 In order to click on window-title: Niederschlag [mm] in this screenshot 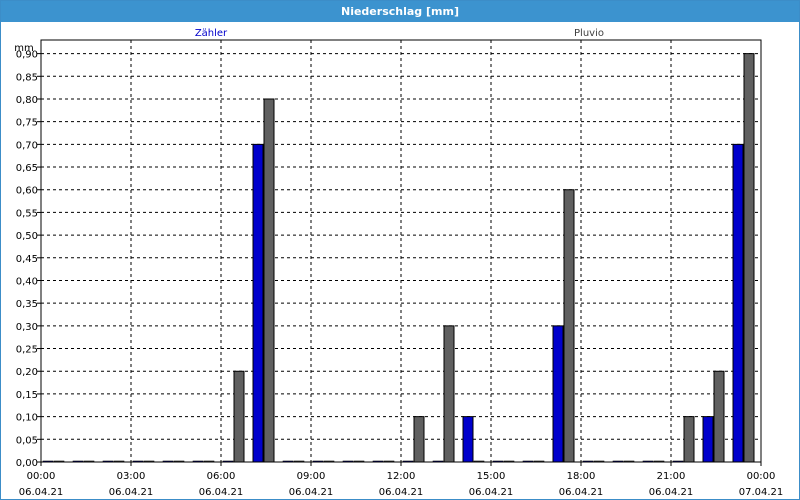, I will do `click(400, 11)`.